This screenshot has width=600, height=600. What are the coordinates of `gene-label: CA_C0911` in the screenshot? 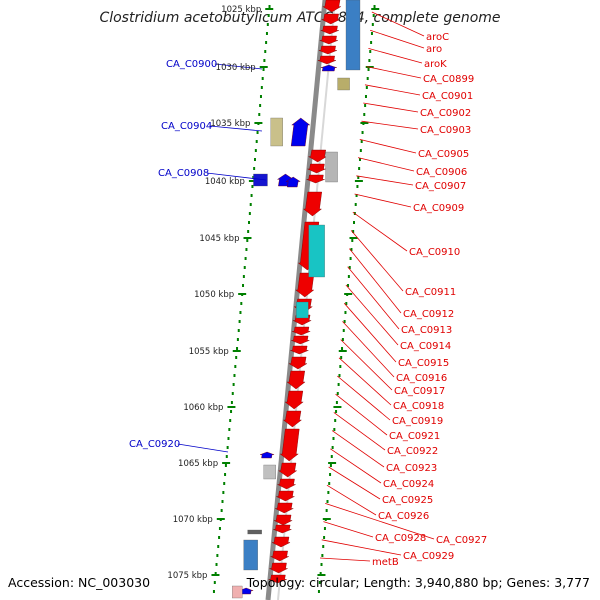 It's located at (430, 292).